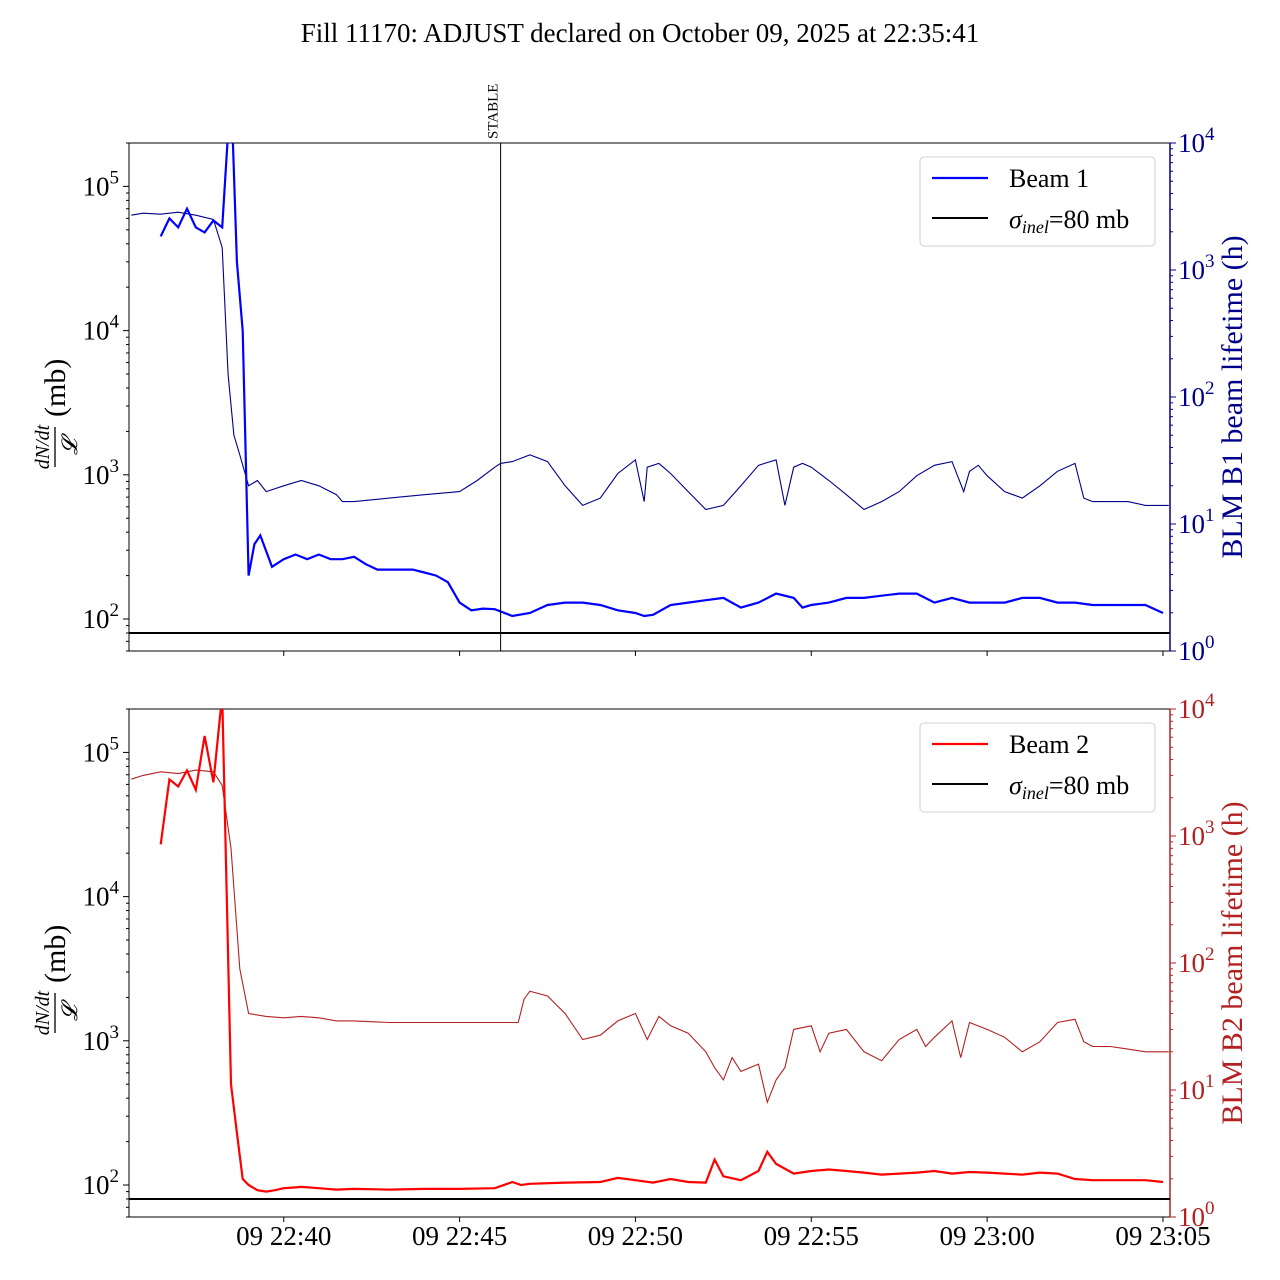 This screenshot has height=1280, width=1280. Describe the element at coordinates (1049, 178) in the screenshot. I see `legend-beam-label: Beam 1` at that location.